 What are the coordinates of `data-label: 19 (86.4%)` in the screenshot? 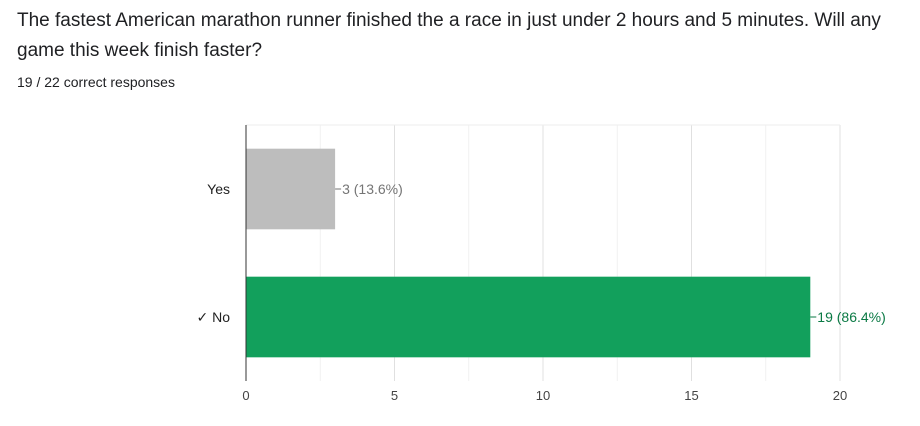 It's located at (851, 317).